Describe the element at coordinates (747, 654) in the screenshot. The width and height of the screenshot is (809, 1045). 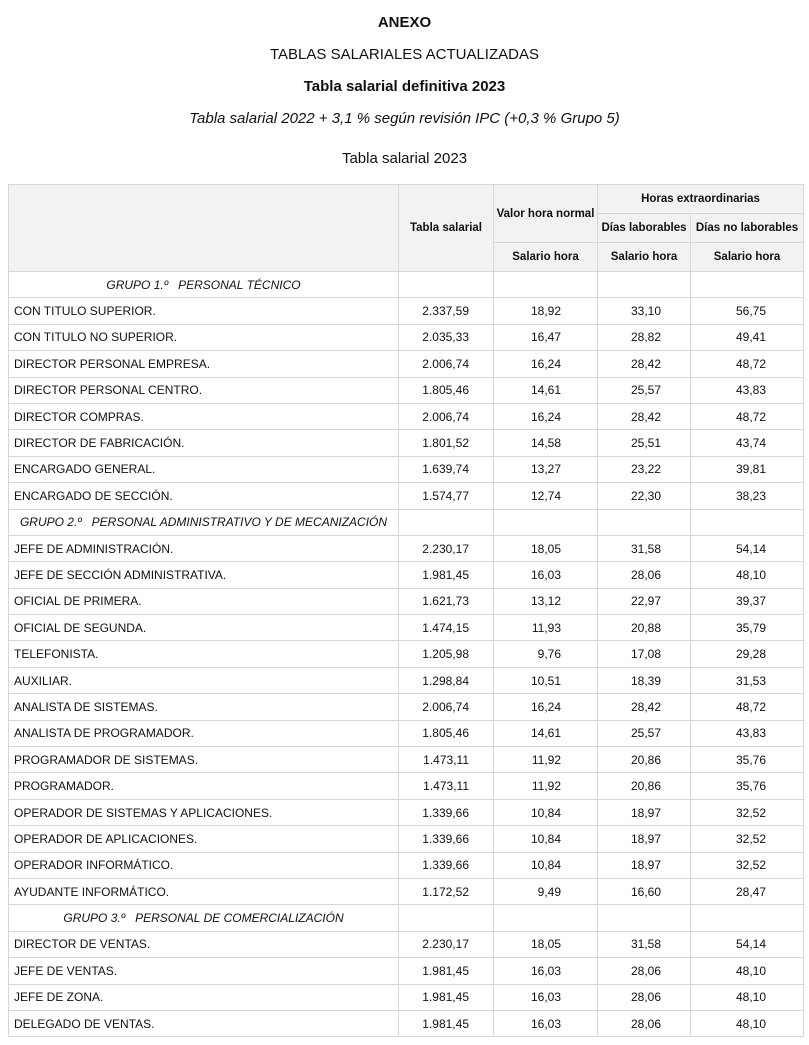
I see `dias-no-laborables-cell: 29,28` at that location.